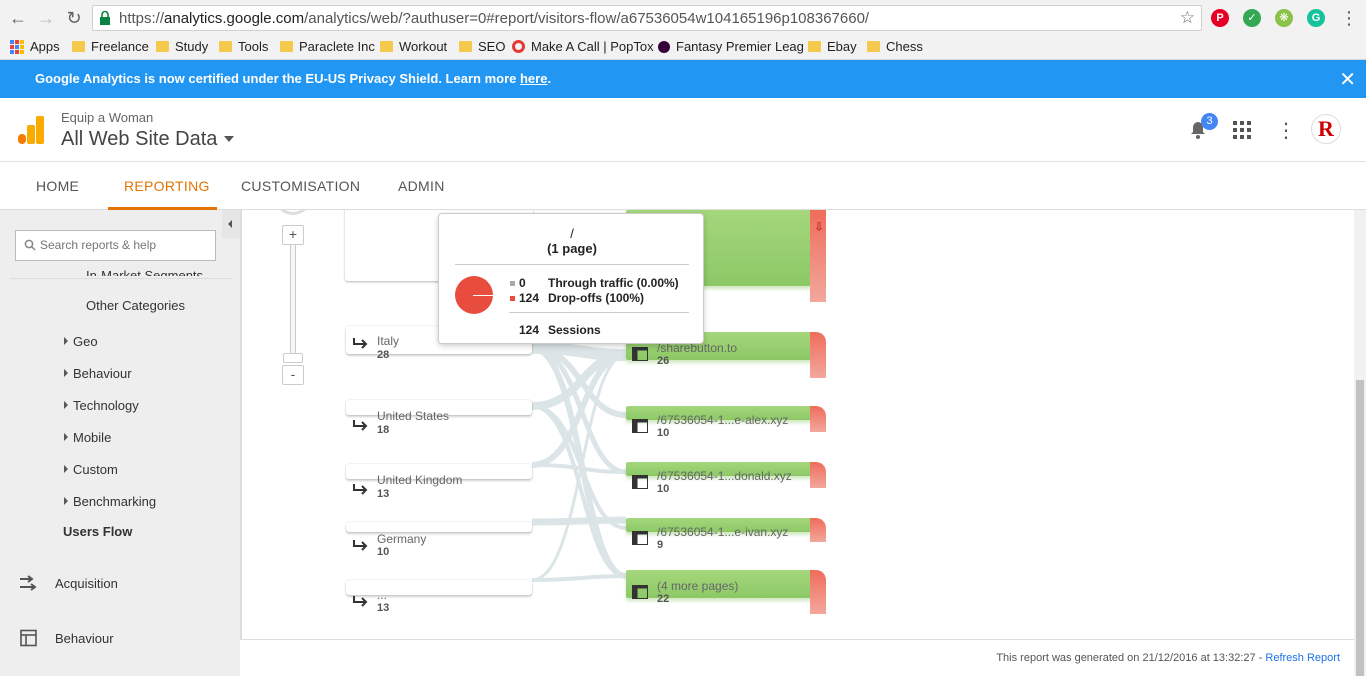 This screenshot has width=1366, height=676. What do you see at coordinates (439, 587) in the screenshot?
I see `source-node-other` at bounding box center [439, 587].